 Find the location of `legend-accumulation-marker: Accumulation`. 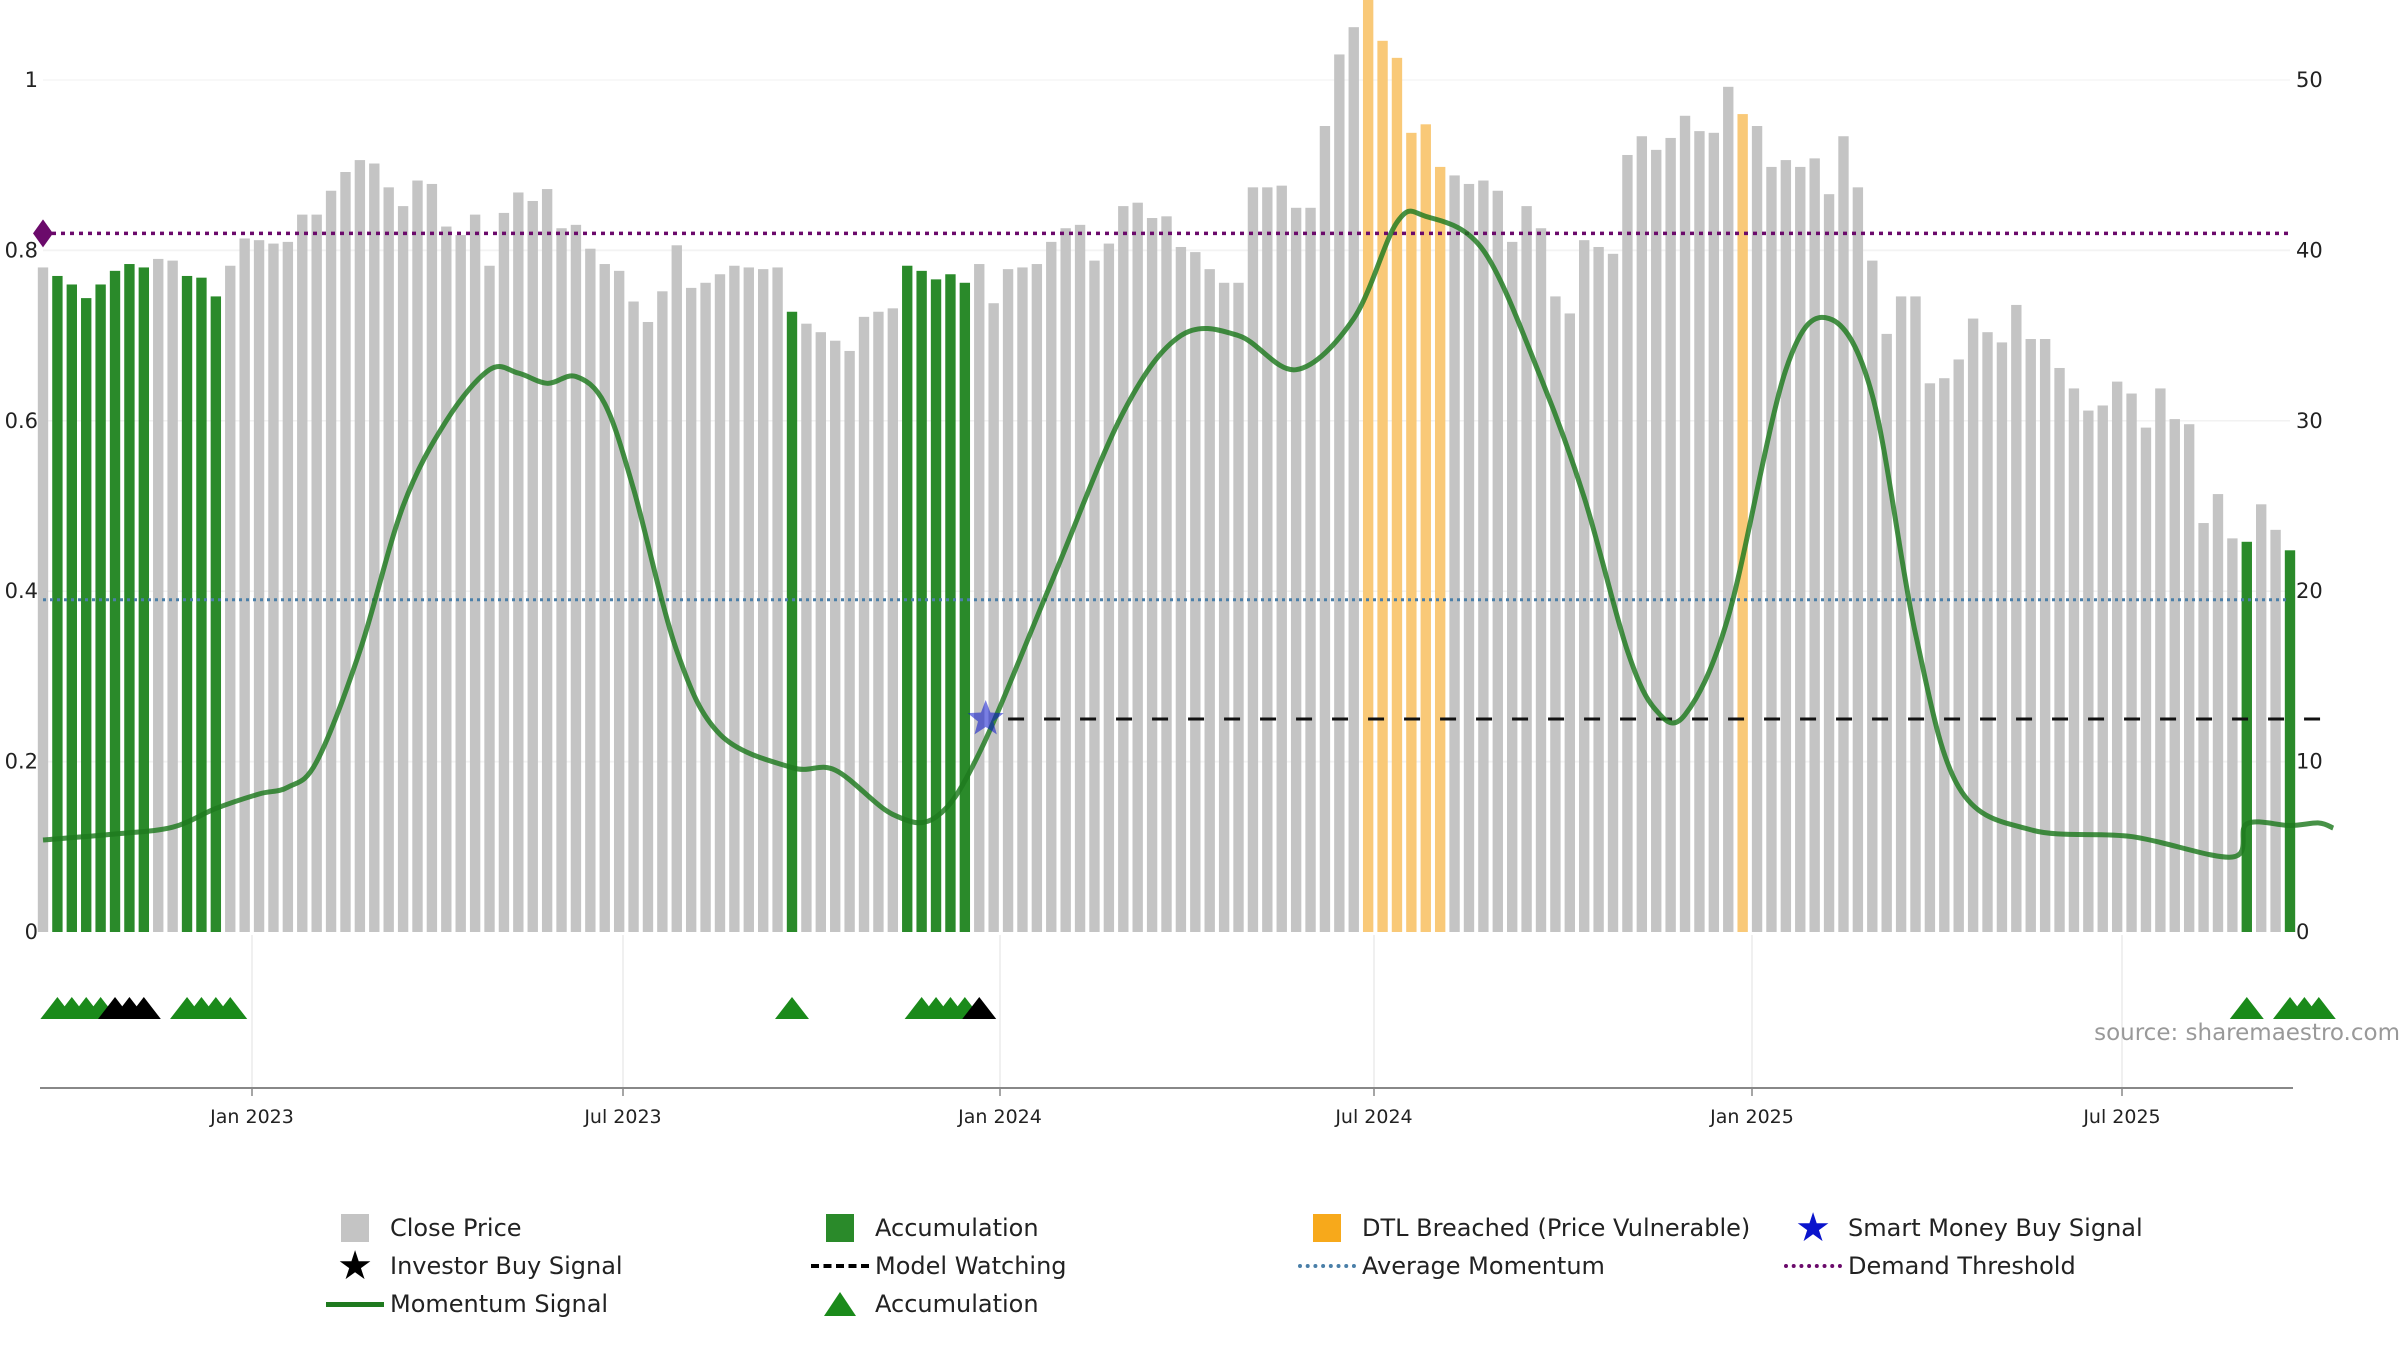

legend-accumulation-marker: Accumulation is located at coordinates (922, 1304).